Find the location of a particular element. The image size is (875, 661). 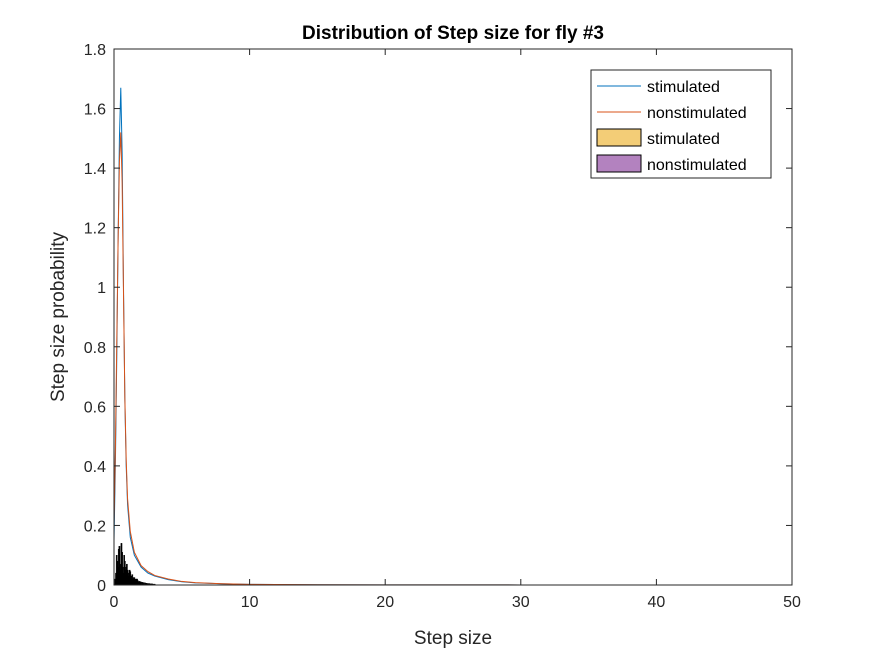

legend-label-stimulated-bar: stimulated is located at coordinates (683, 139).